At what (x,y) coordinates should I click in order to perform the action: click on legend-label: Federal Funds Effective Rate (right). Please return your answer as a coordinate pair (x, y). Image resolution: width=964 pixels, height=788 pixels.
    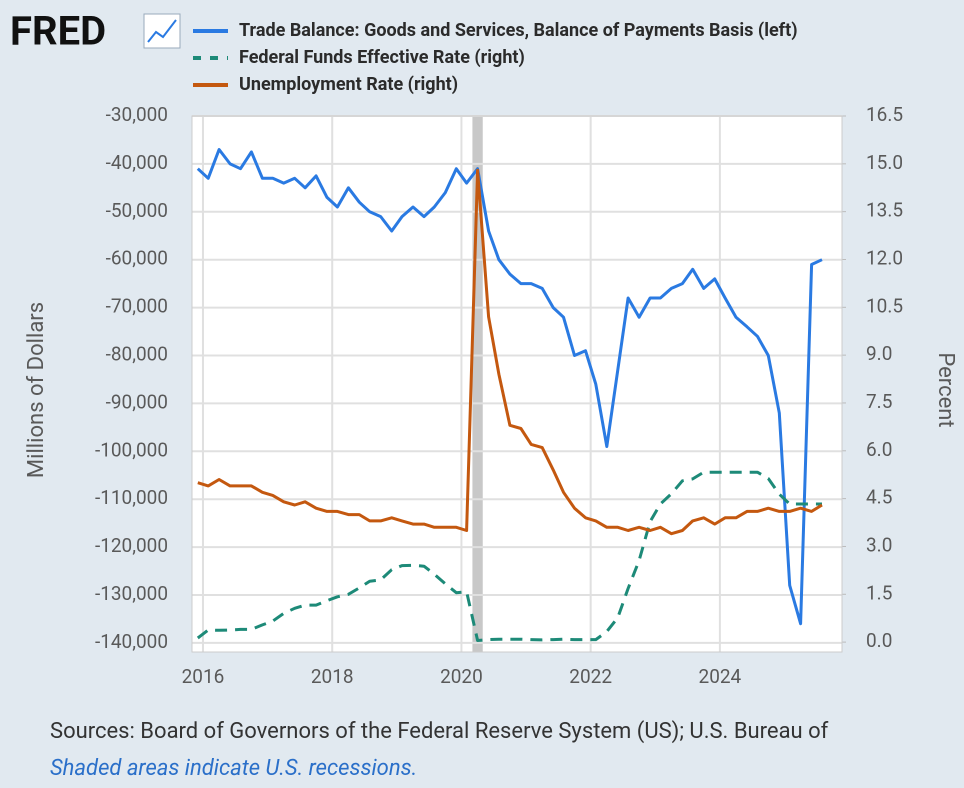
    Looking at the image, I should click on (382, 57).